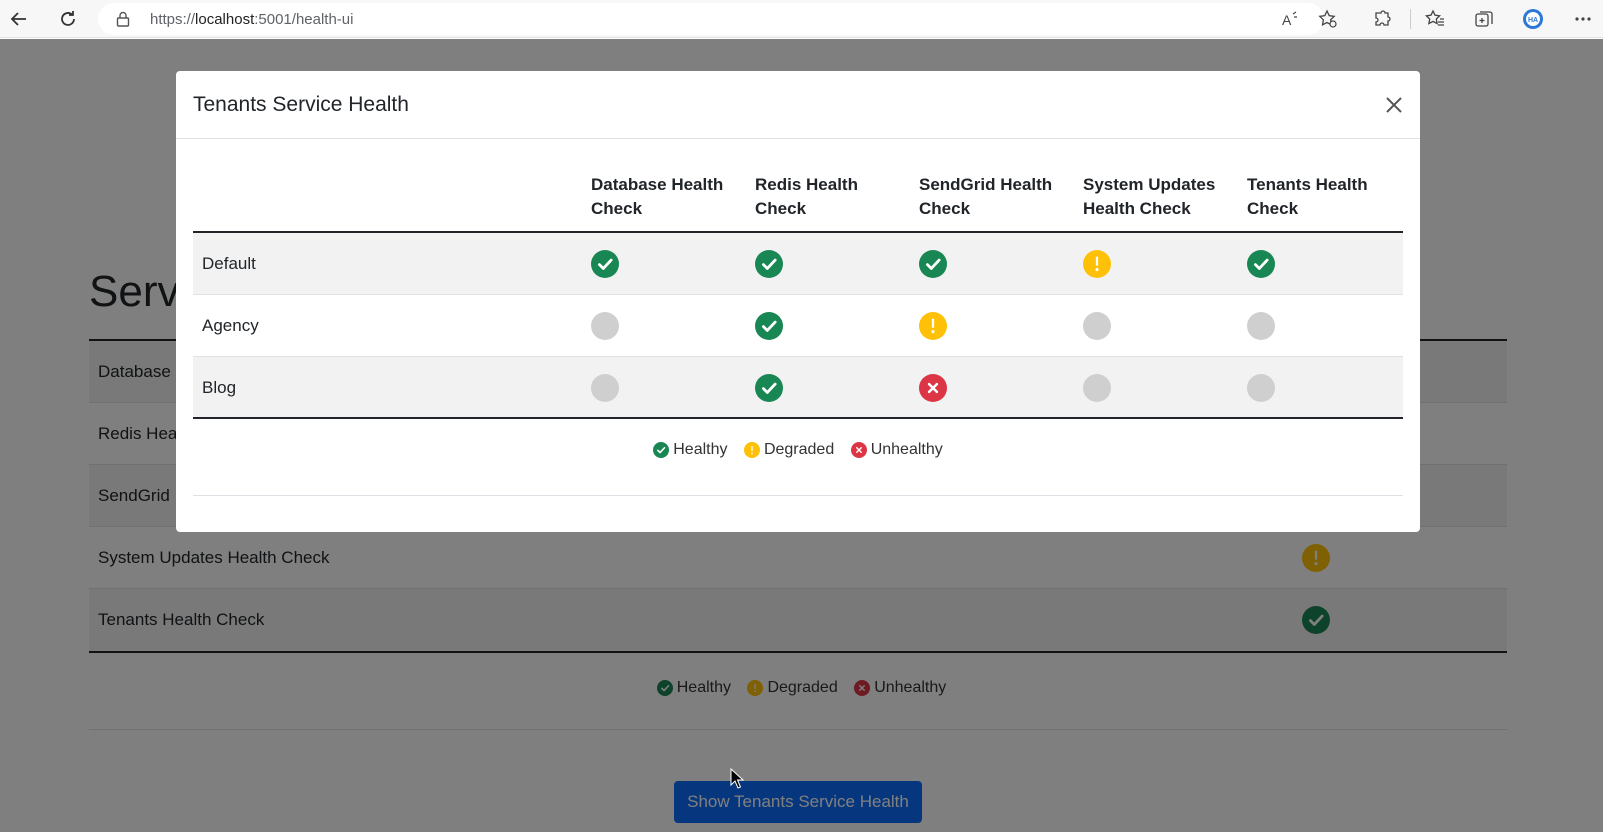 This screenshot has height=832, width=1603. I want to click on column-header: Tenants Health Check, so click(1307, 196).